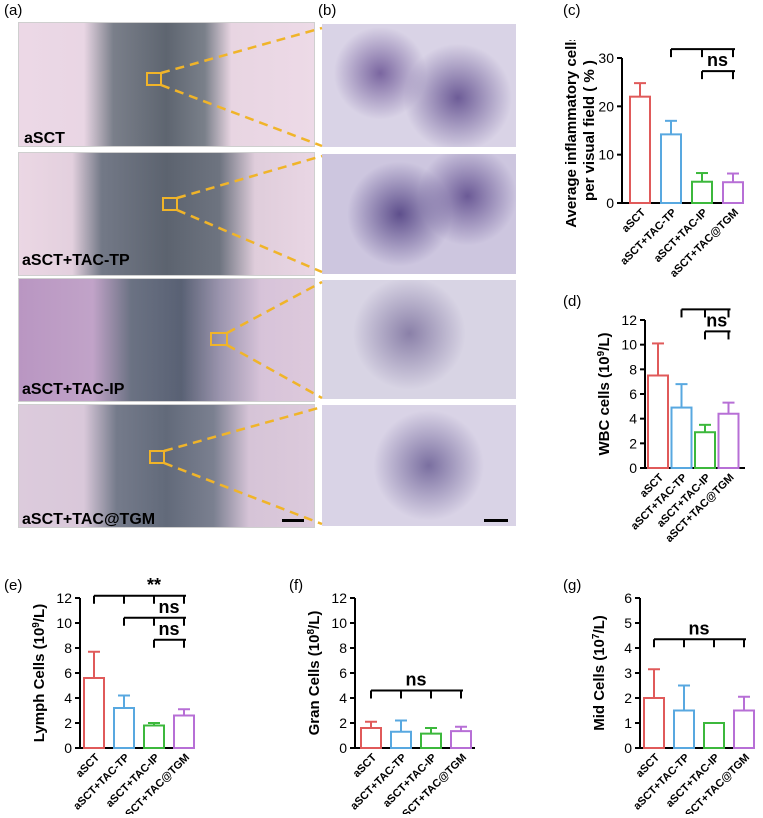 This screenshot has height=818, width=763. What do you see at coordinates (219, 339) in the screenshot?
I see `highlight-box-asct-tac-ip` at bounding box center [219, 339].